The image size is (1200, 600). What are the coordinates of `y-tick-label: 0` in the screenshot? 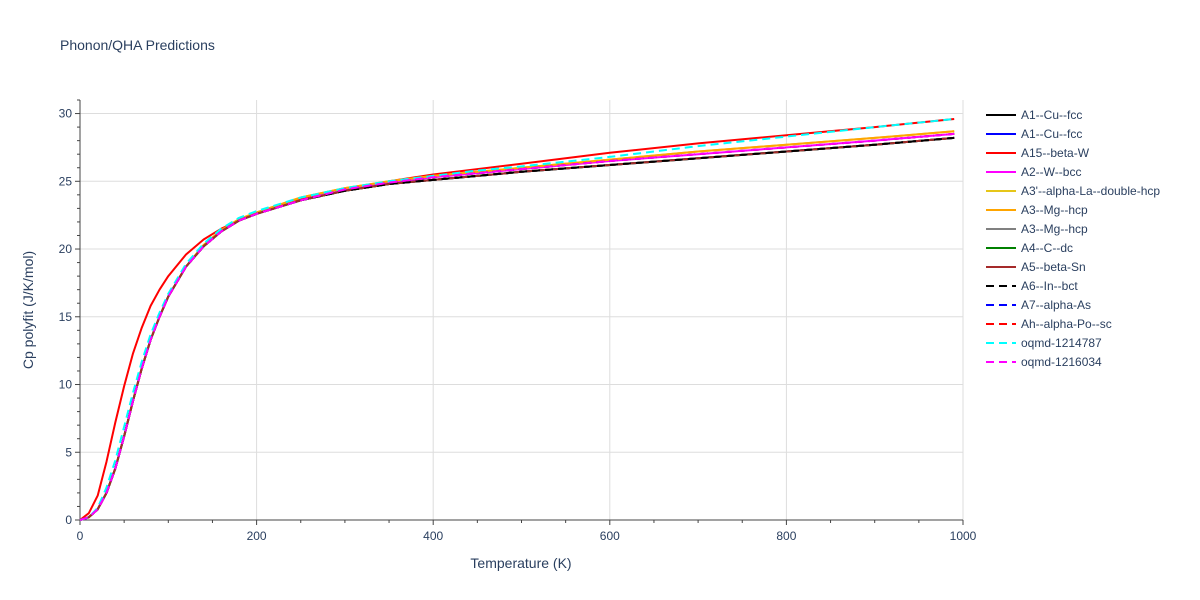 It's located at (68, 520).